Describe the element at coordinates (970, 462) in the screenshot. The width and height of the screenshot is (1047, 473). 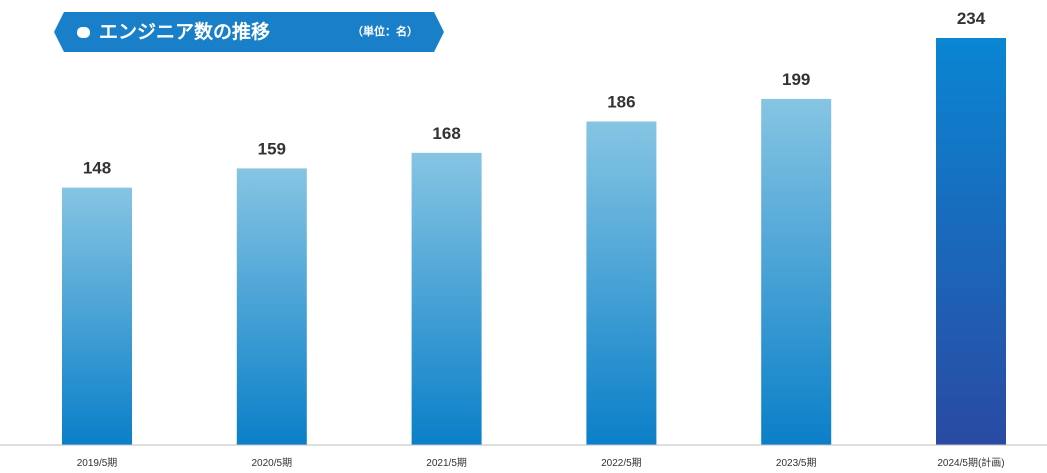
I see `category-label-5: 2024/5期(計画)` at that location.